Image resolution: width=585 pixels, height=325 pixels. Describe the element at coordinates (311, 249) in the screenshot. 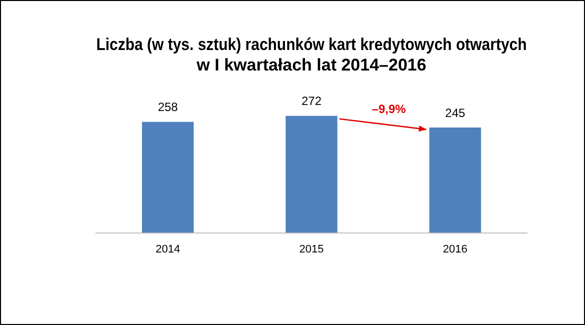

I see `x-tick-label: 2015` at that location.